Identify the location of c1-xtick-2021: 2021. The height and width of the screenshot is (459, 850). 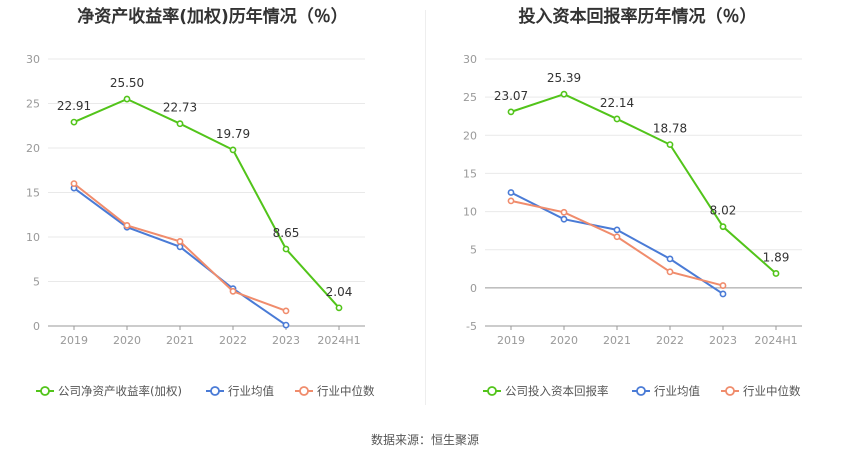
(617, 340).